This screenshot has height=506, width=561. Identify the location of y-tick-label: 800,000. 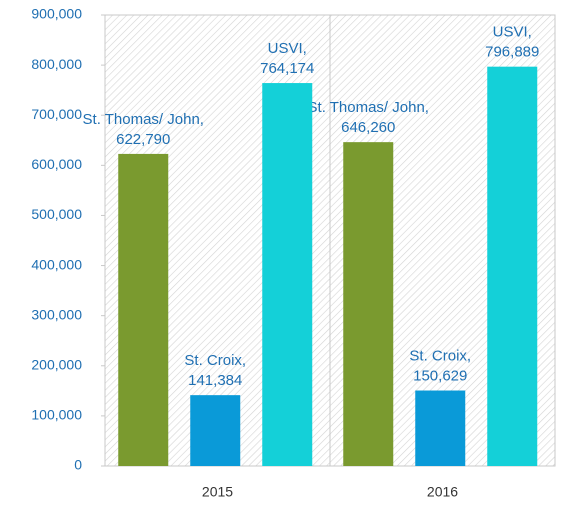
(56, 64).